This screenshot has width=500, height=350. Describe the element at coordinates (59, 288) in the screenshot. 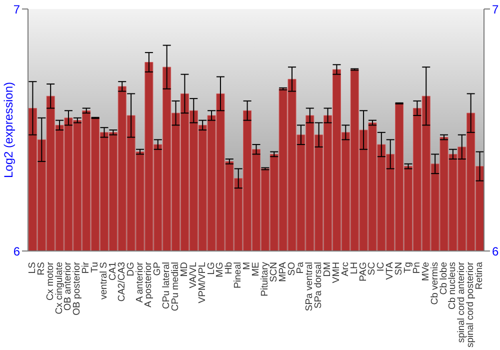

I see `x-tick-label: Cx cingulate` at that location.